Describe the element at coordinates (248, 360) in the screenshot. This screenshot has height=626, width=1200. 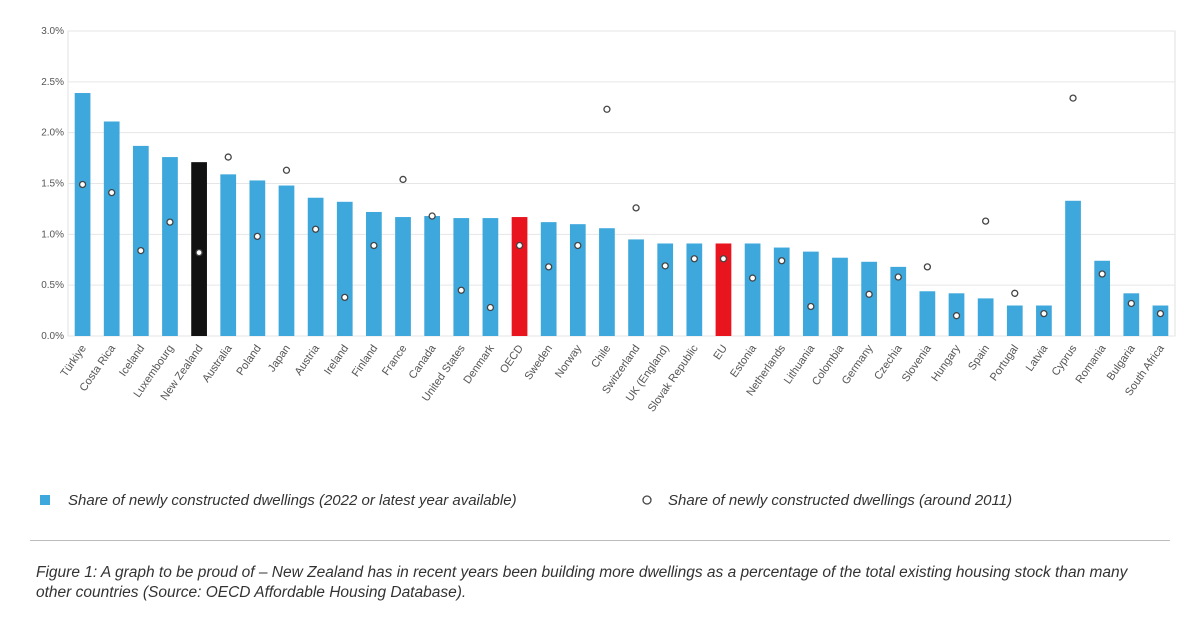
I see `x-tick-label: Poland` at that location.